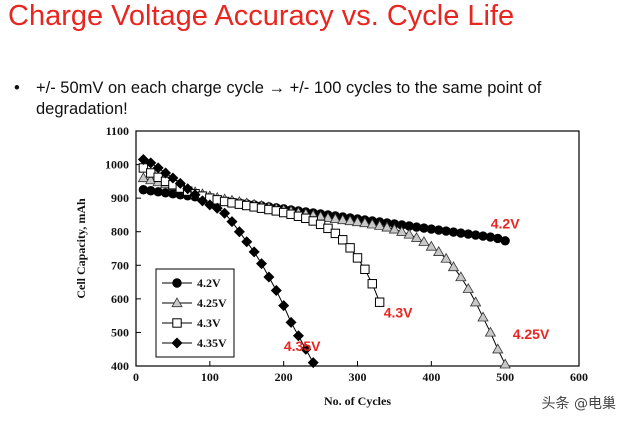 The width and height of the screenshot is (626, 421). I want to click on chart-legend: 4.2V 4.25V 4.3V 4.35V, so click(195, 313).